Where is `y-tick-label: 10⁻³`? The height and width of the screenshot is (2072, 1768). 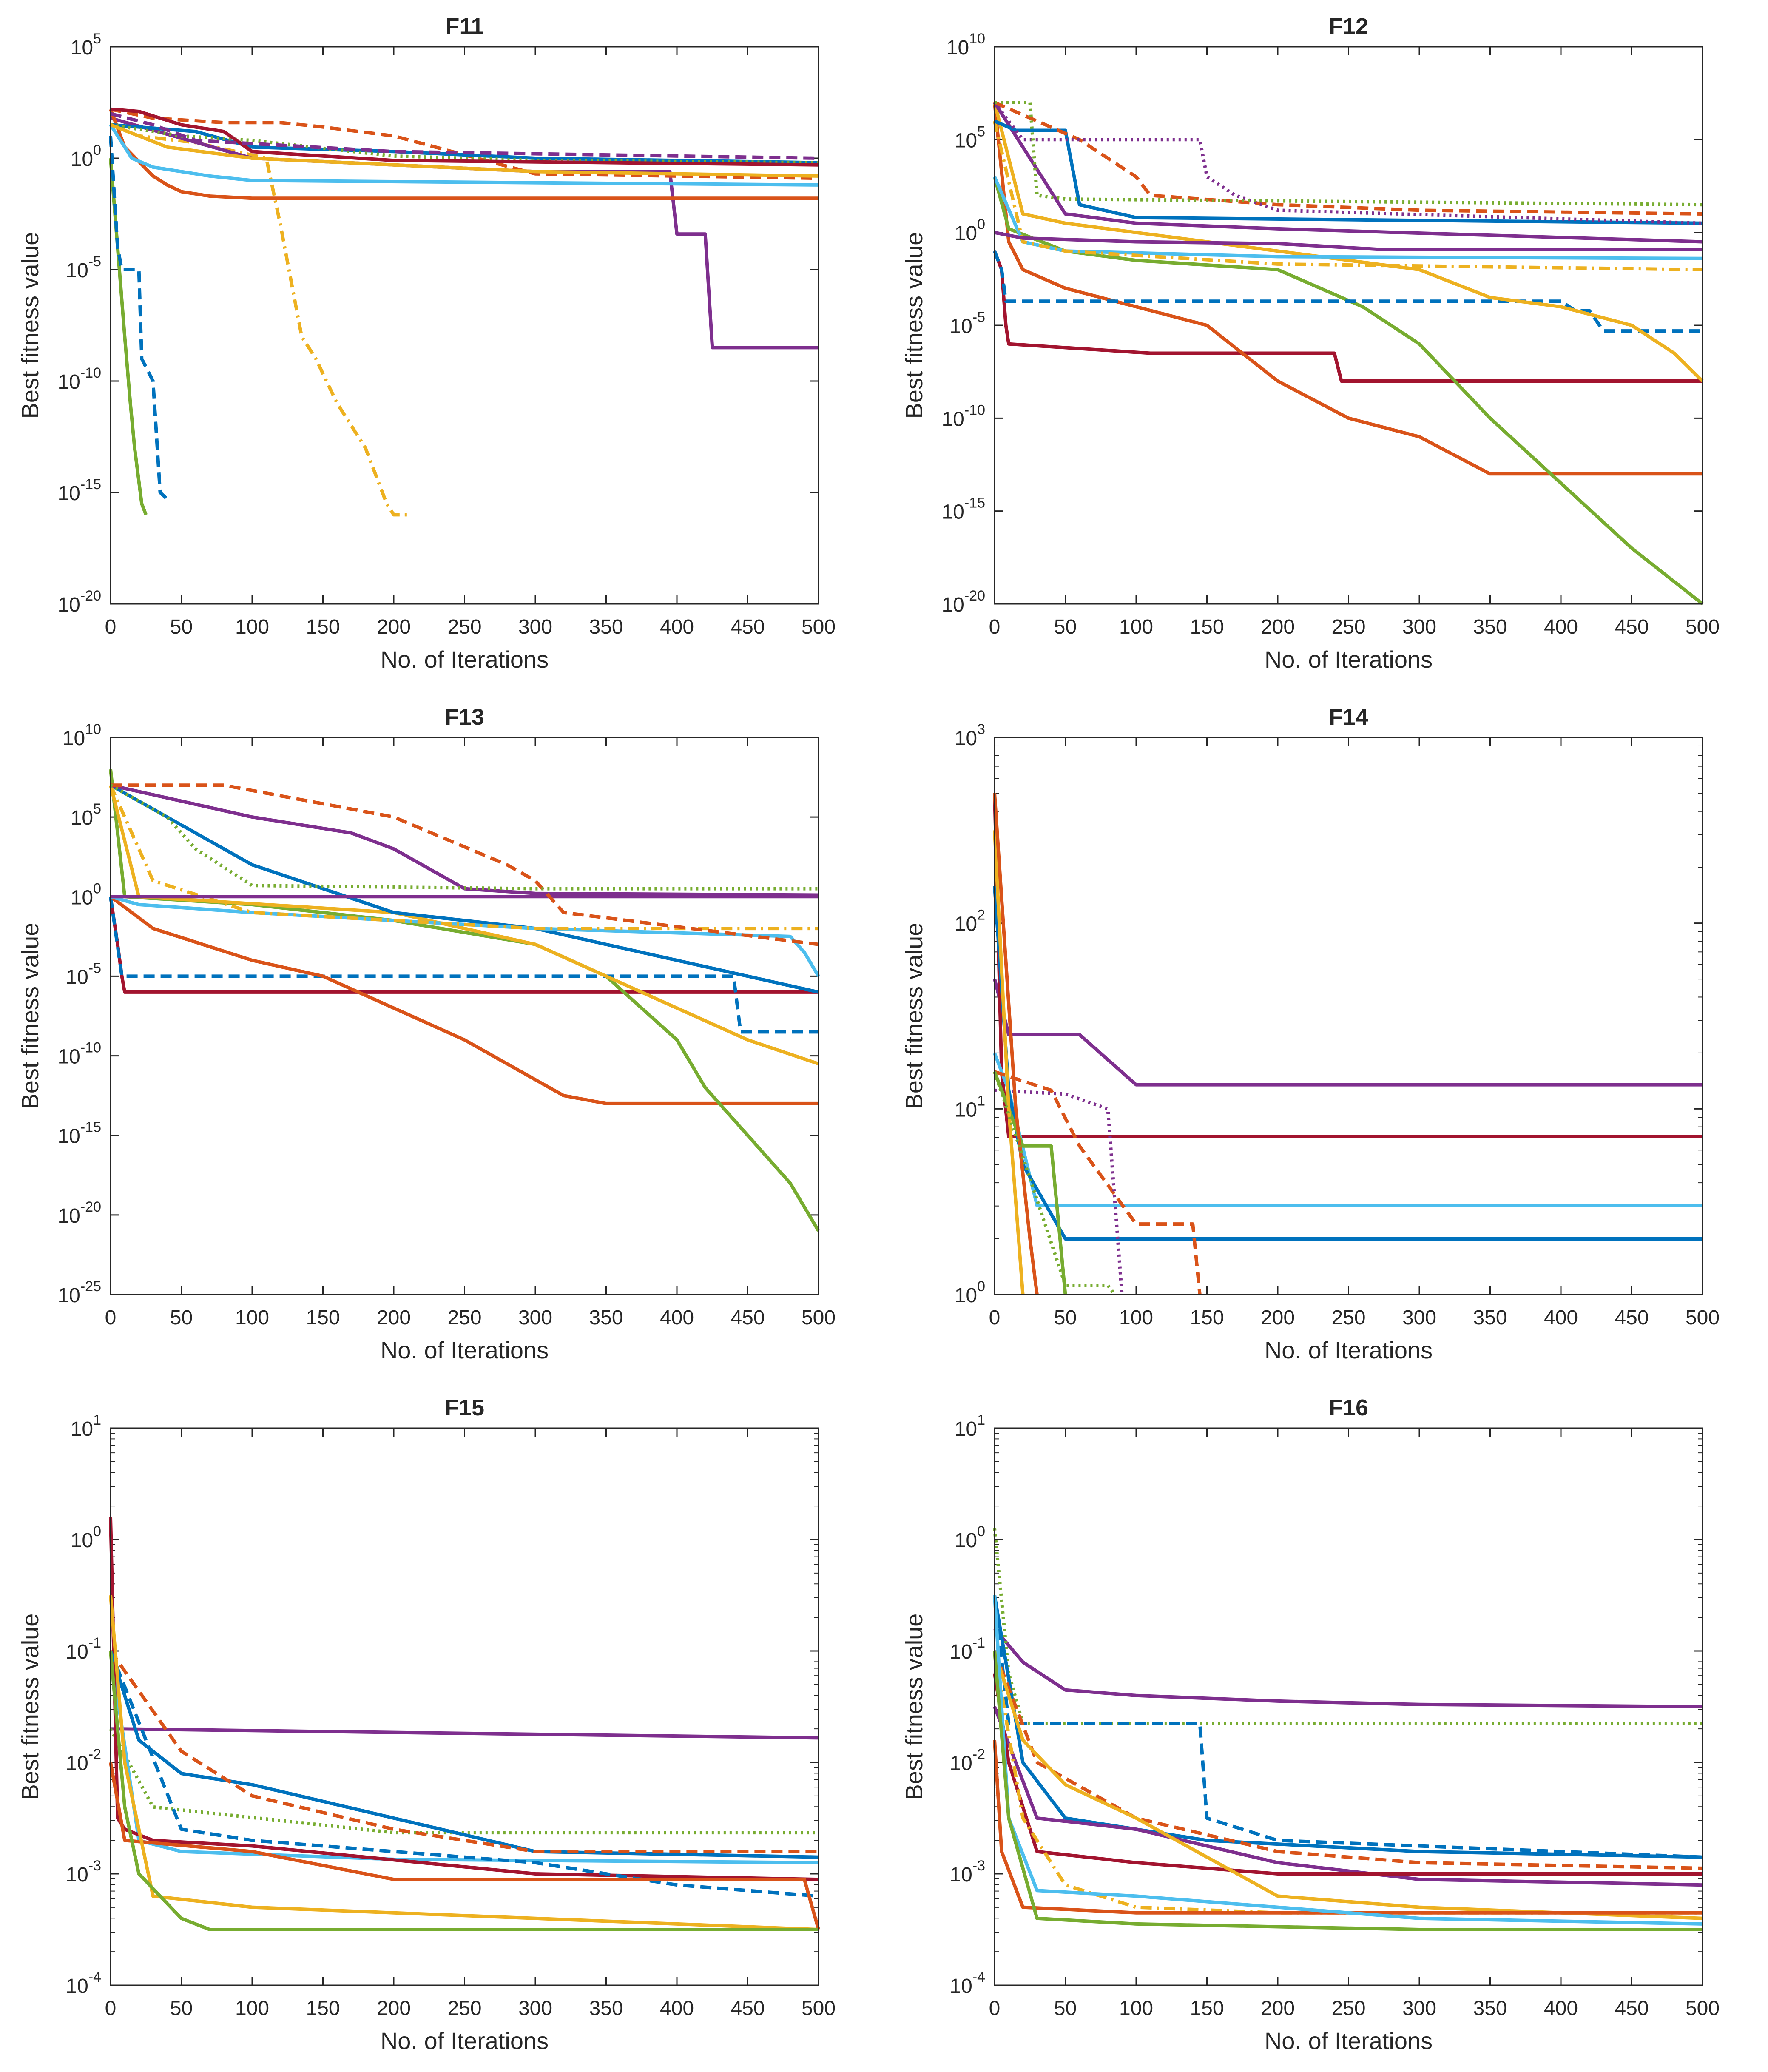
y-tick-label: 10⁻³ is located at coordinates (967, 1872).